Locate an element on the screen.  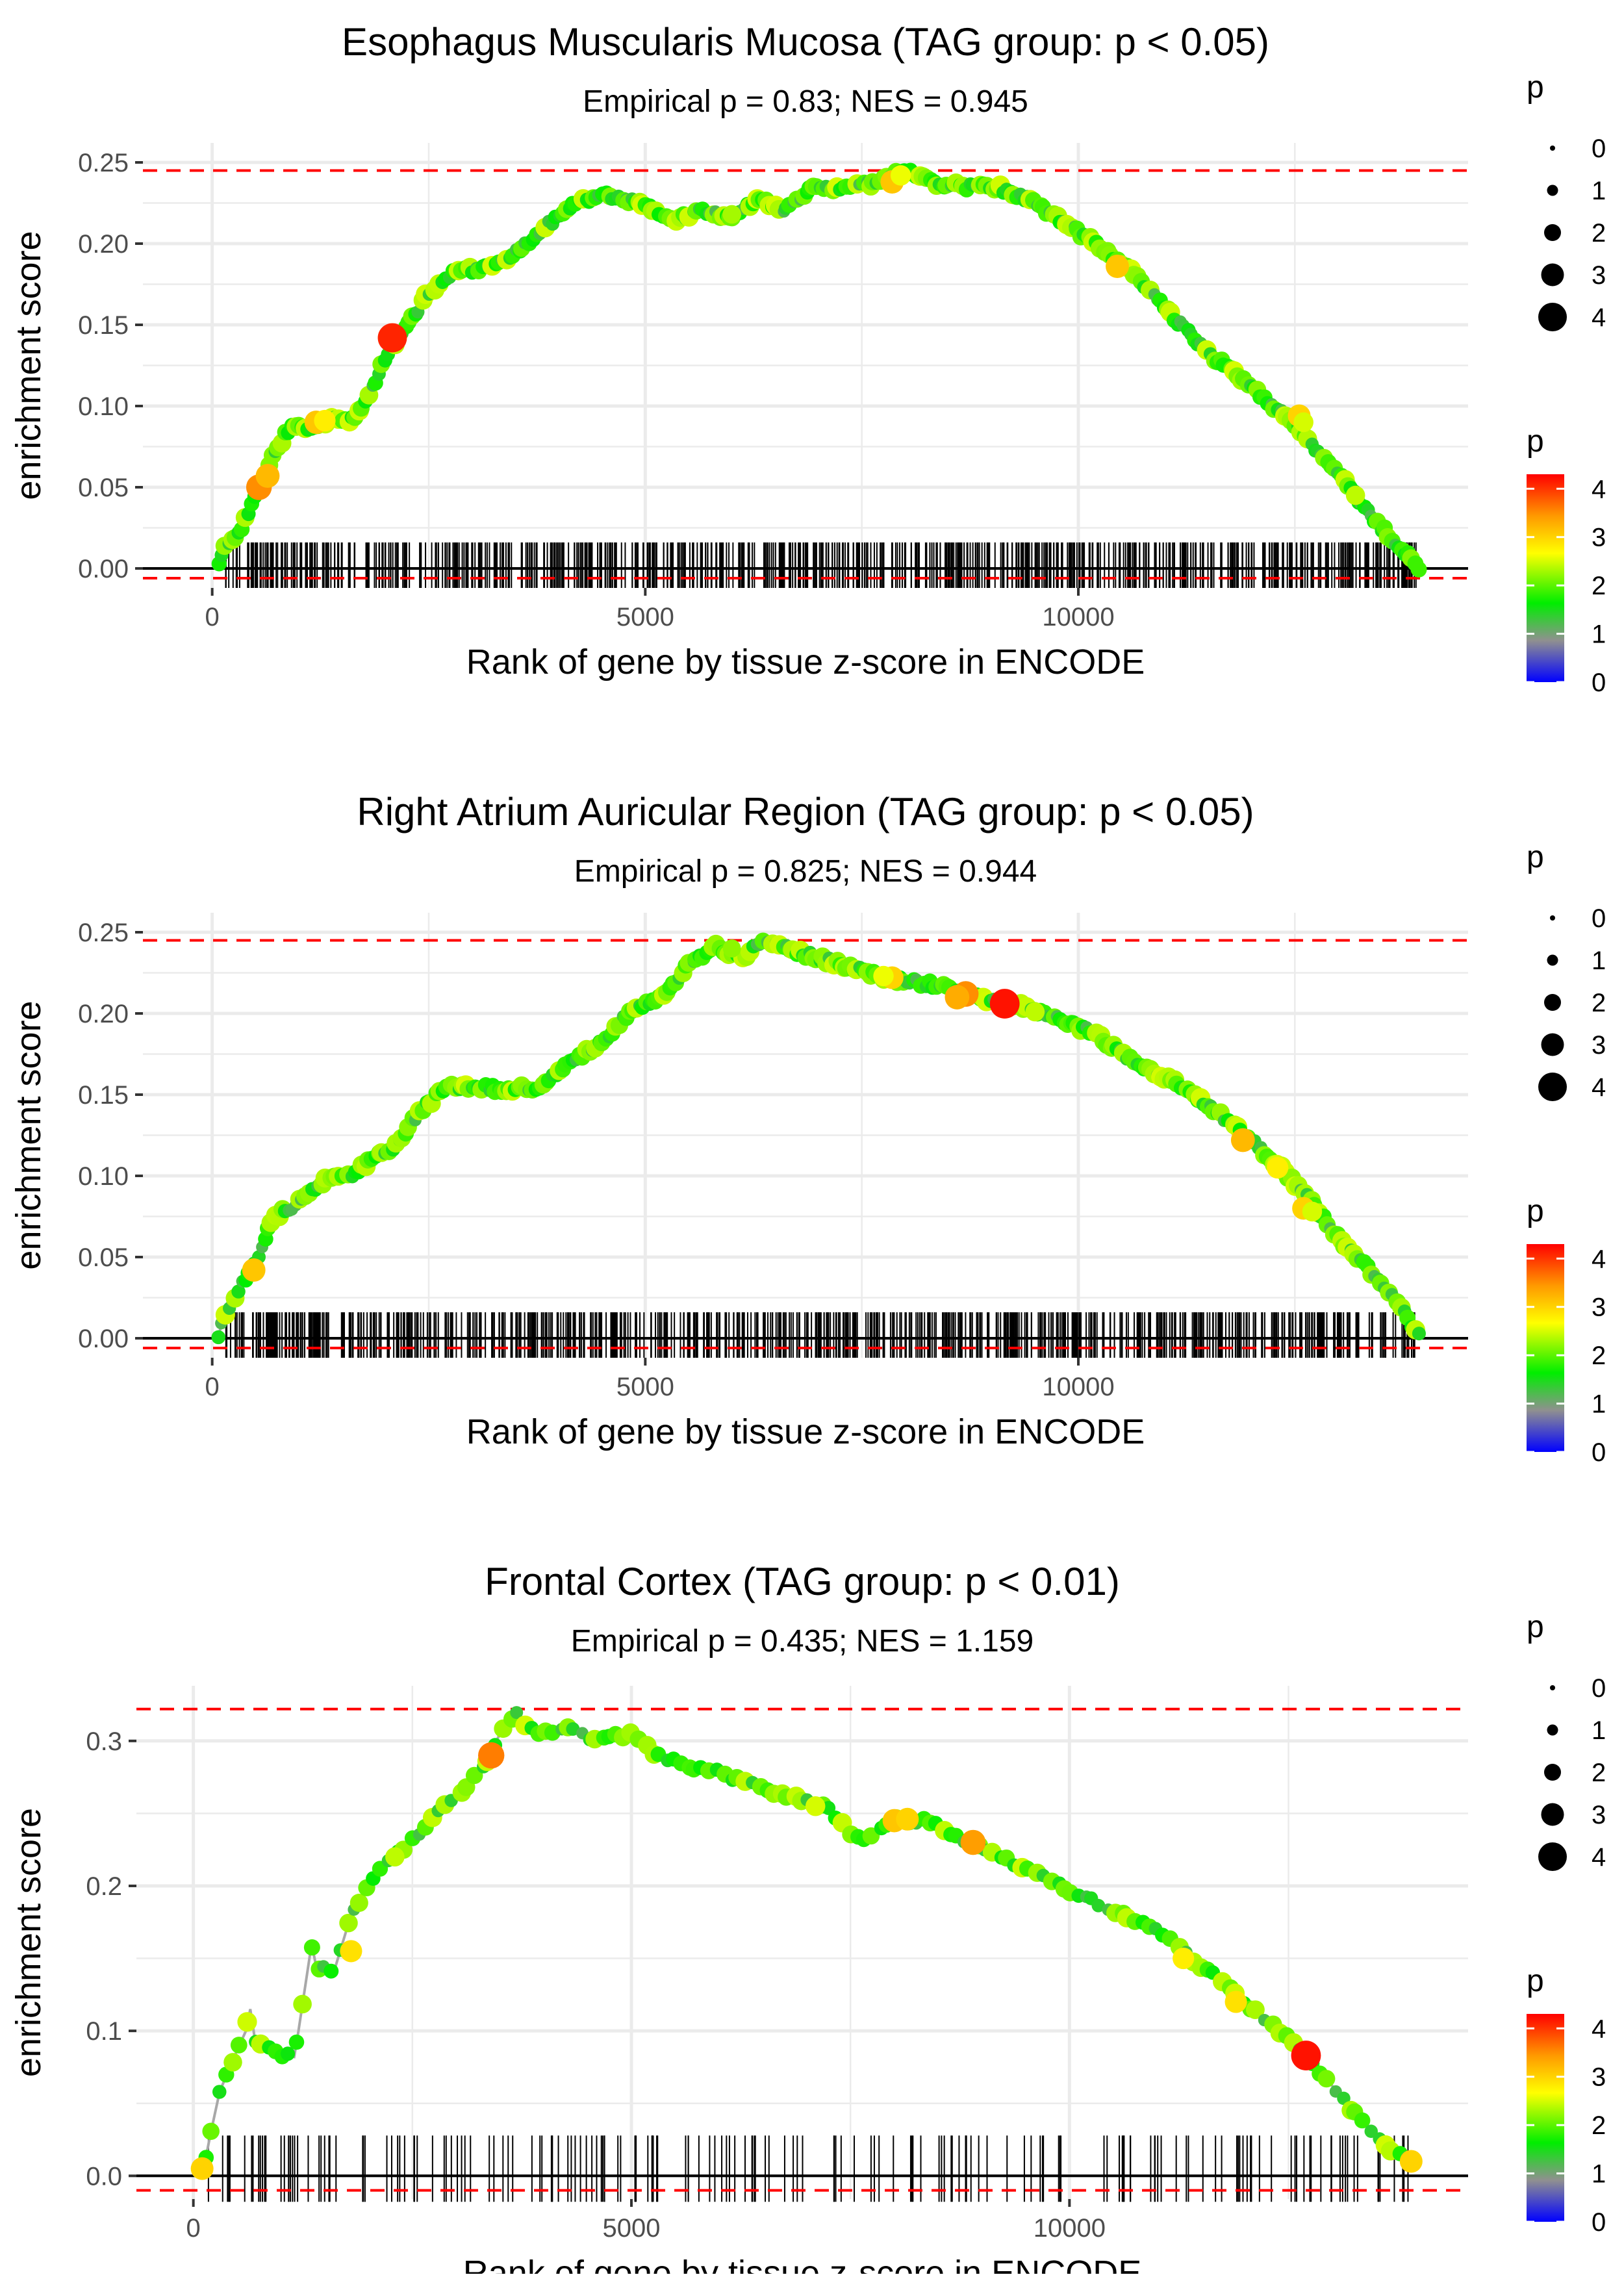
y-tick-label: 0.15 is located at coordinates (103, 326).